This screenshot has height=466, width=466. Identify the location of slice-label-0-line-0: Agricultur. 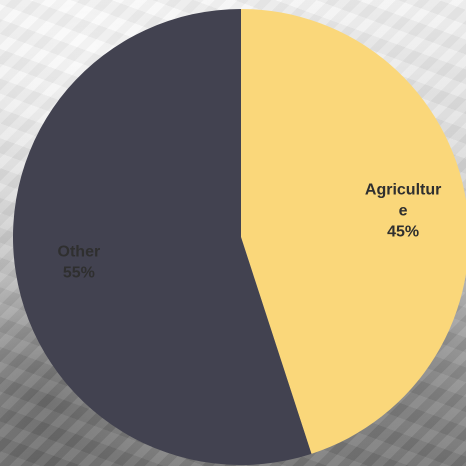
(403, 190).